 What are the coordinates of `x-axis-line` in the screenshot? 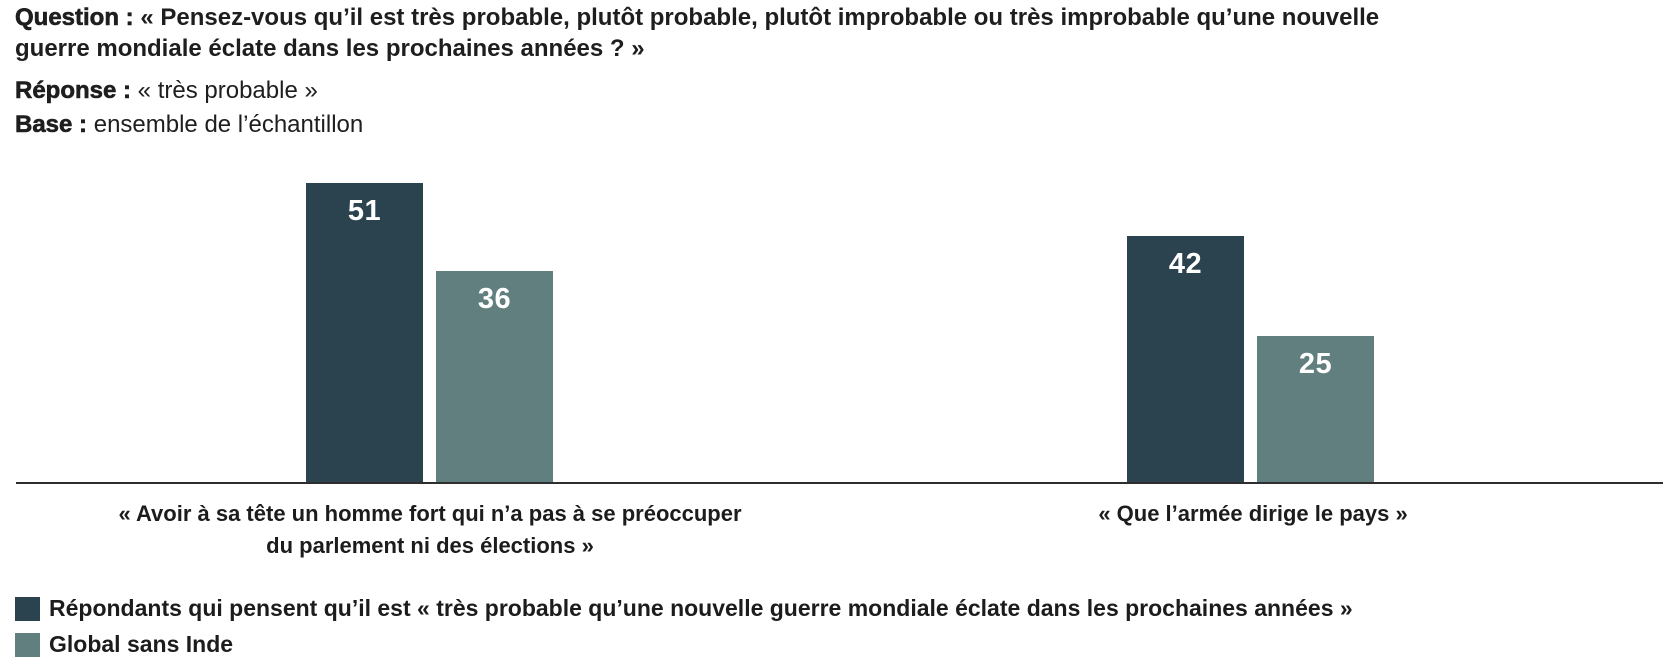 It's located at (839, 483).